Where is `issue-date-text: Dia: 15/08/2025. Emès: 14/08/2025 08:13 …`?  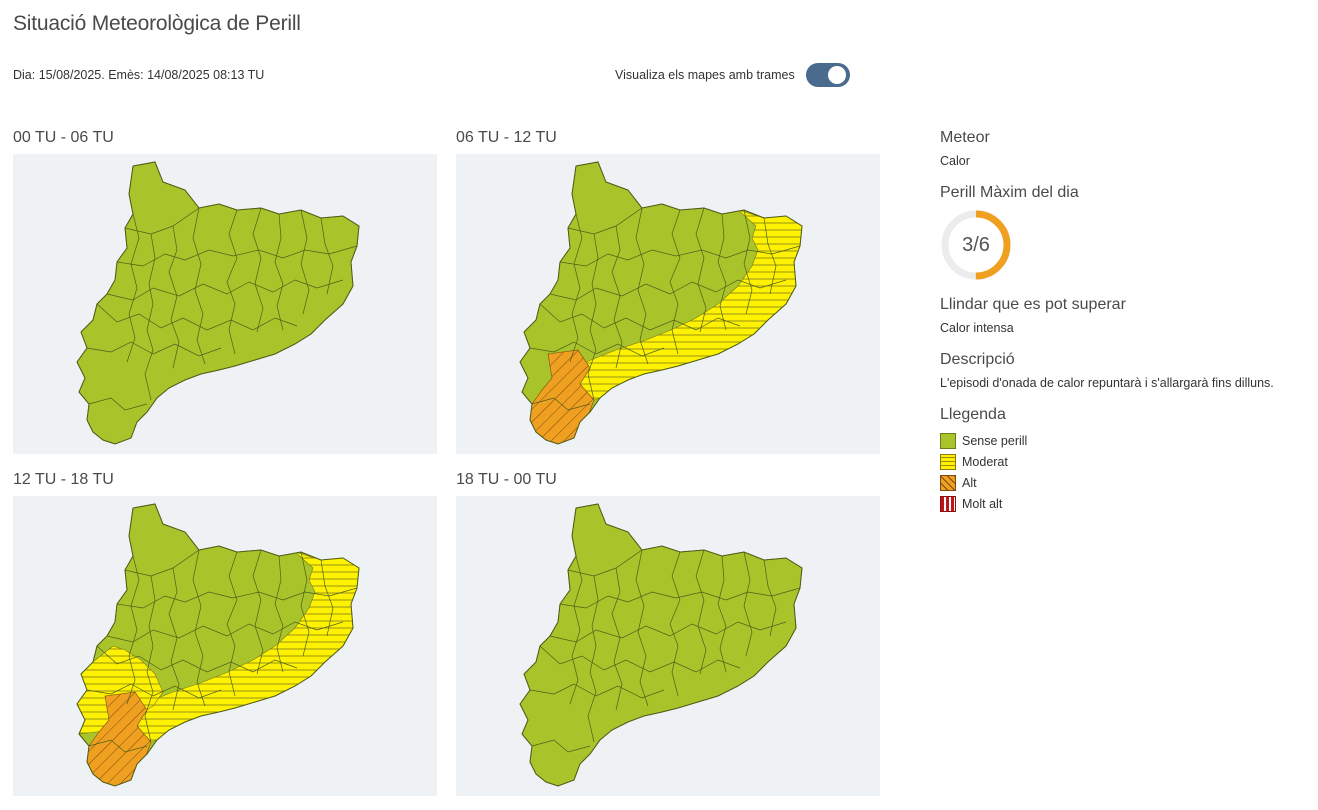
issue-date-text: Dia: 15/08/2025. Emès: 14/08/2025 08:13 … is located at coordinates (139, 75).